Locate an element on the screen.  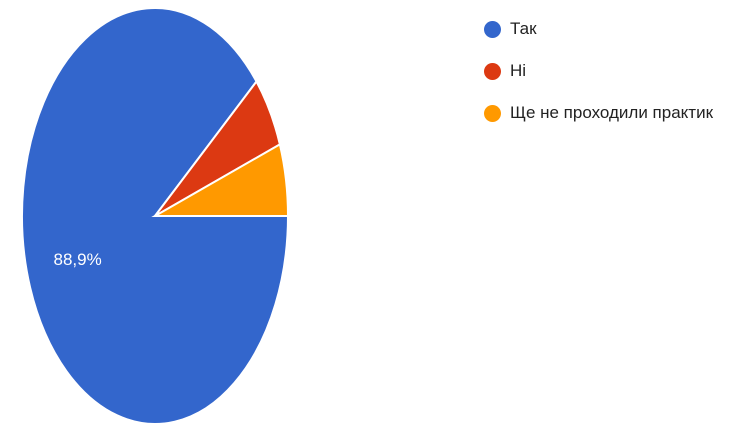
legend-item-ni: Ні is located at coordinates (598, 71).